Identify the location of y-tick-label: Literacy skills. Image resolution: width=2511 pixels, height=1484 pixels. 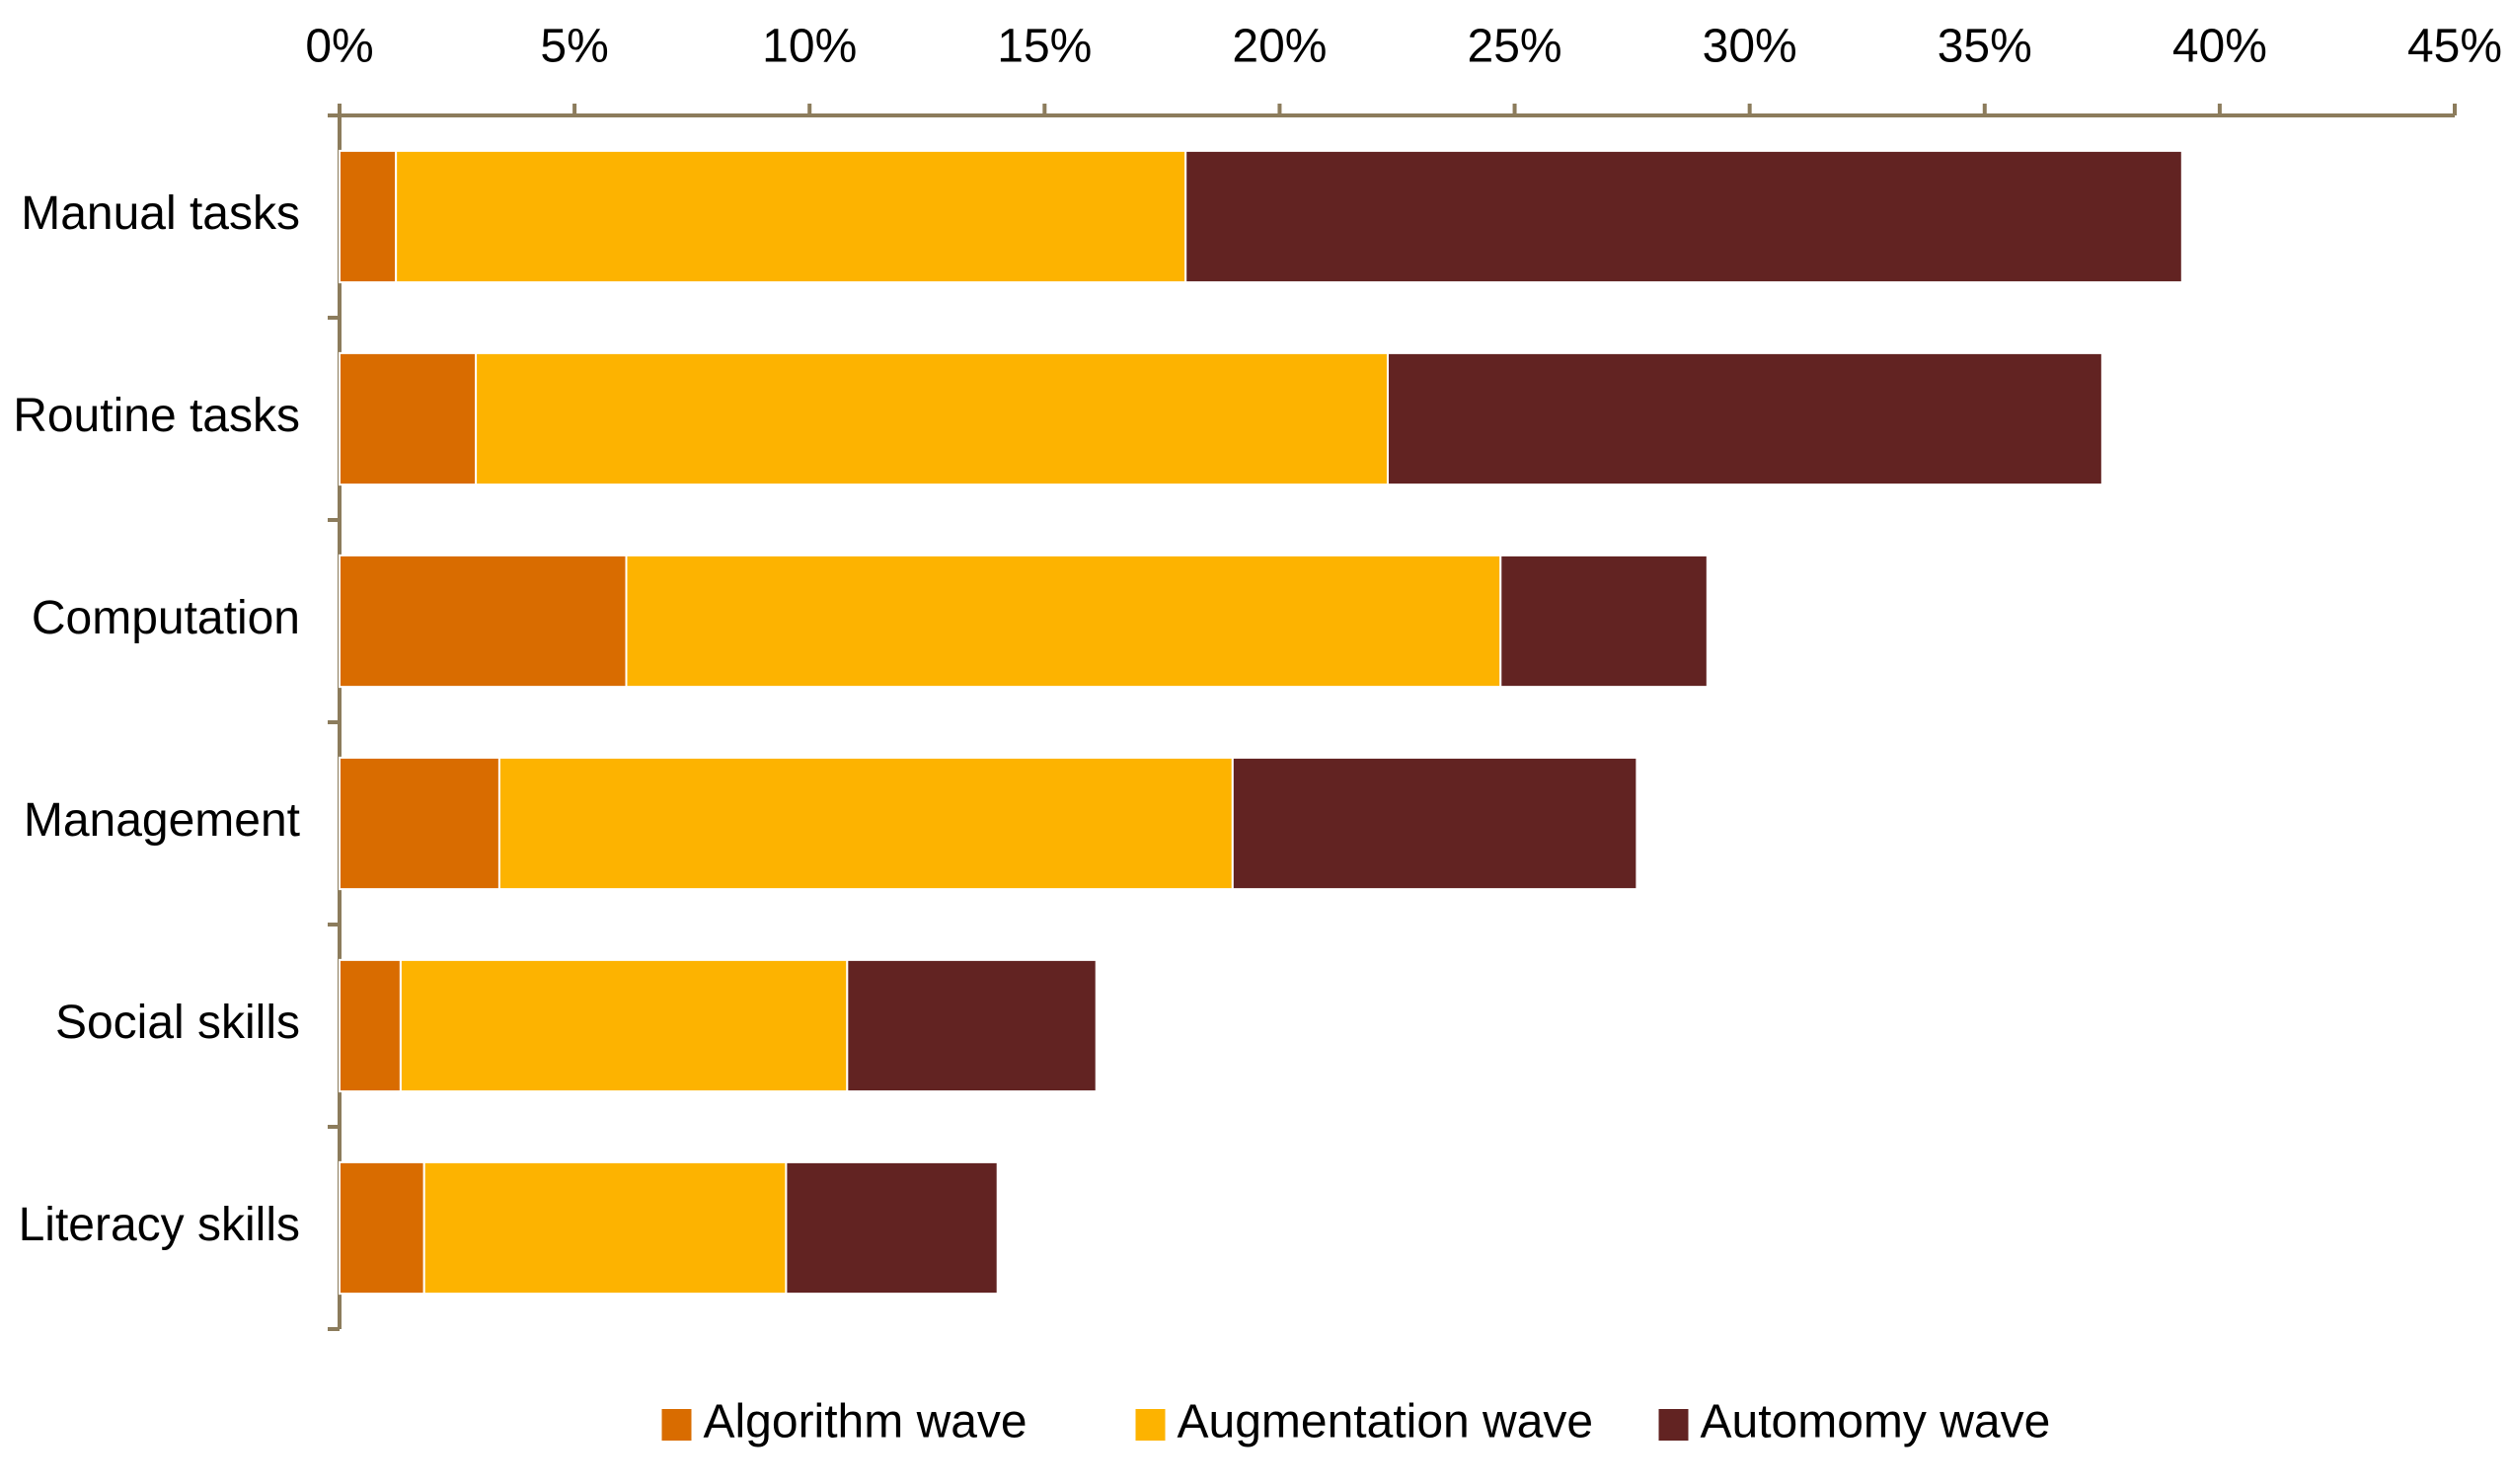
(159, 1225).